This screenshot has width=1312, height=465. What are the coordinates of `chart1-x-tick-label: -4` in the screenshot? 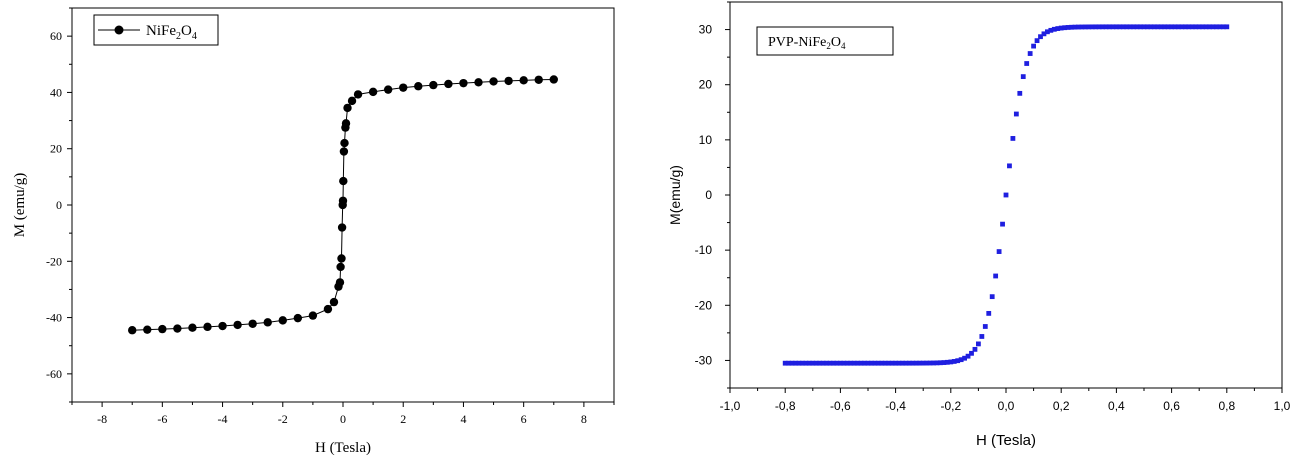 It's located at (223, 419).